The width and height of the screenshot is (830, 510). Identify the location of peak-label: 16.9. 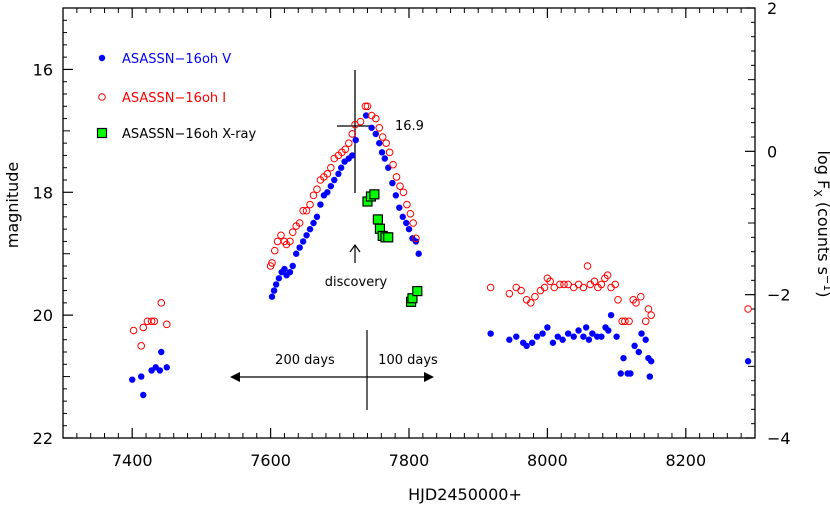
(409, 126).